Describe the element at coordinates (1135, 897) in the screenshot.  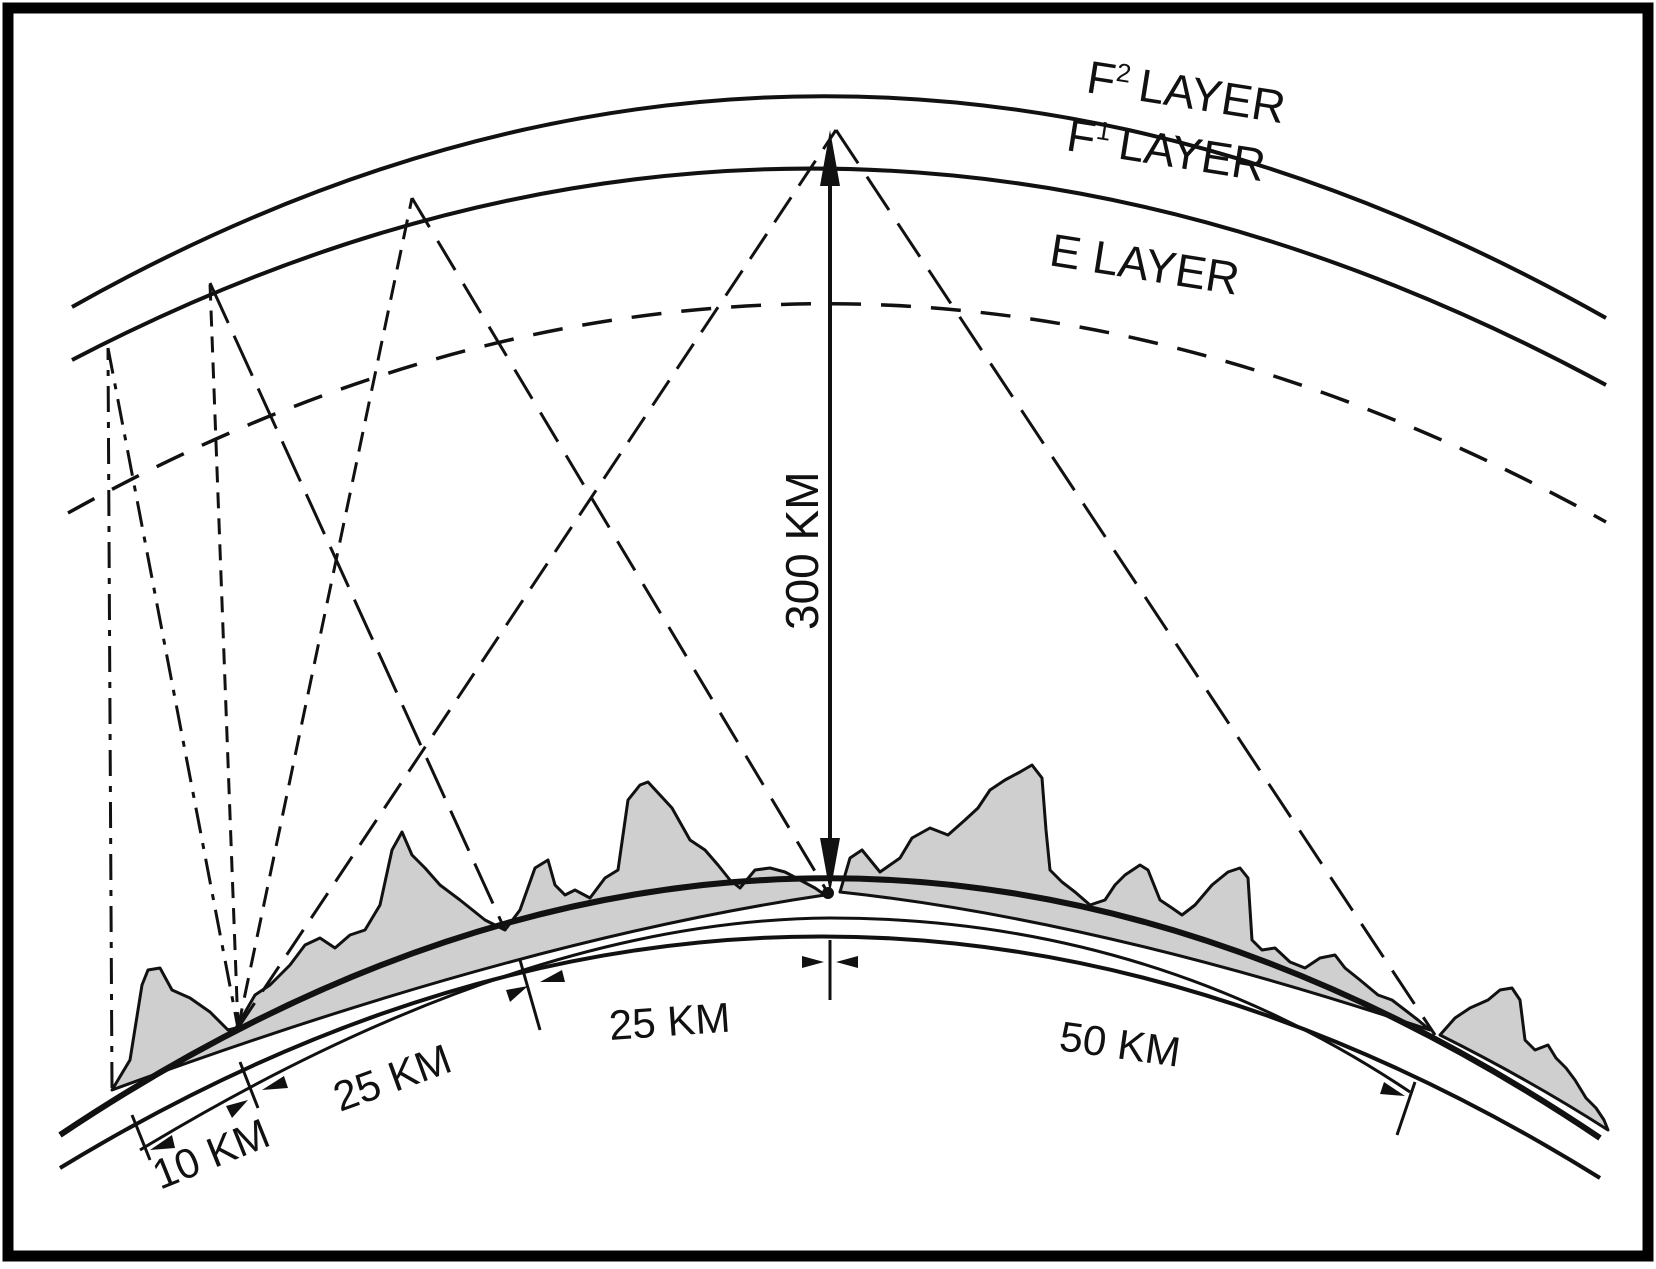
I see `terrain-middle` at that location.